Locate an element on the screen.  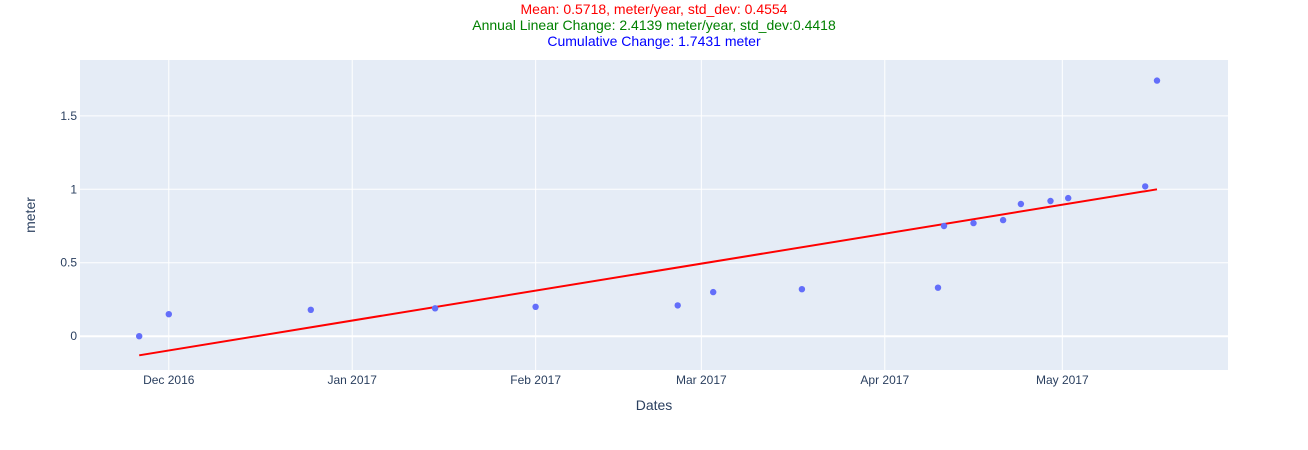
y-axis-title: meter is located at coordinates (30, 215).